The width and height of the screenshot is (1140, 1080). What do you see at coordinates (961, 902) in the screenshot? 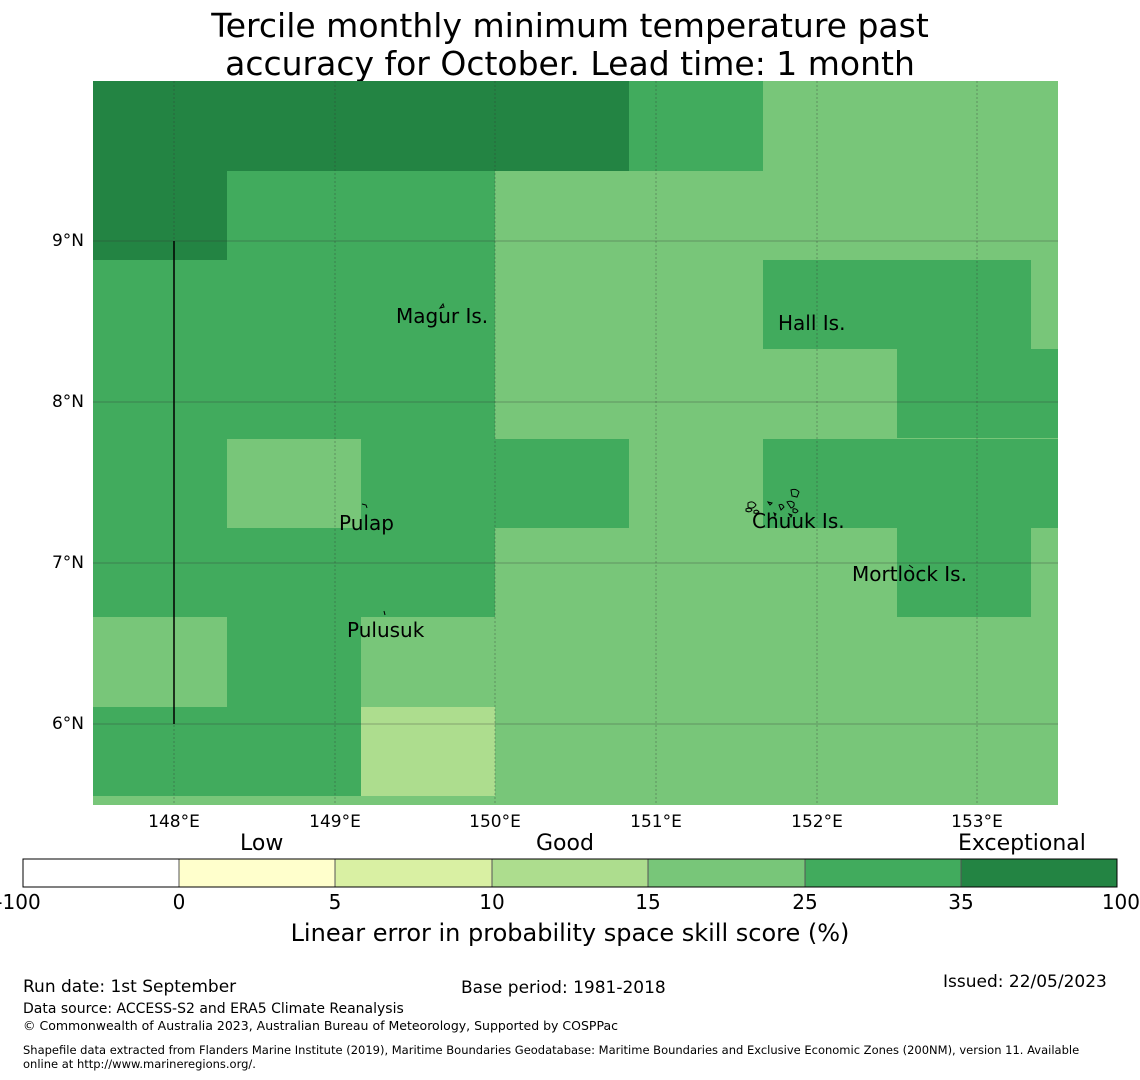
I see `colorbar-tick: 35` at bounding box center [961, 902].